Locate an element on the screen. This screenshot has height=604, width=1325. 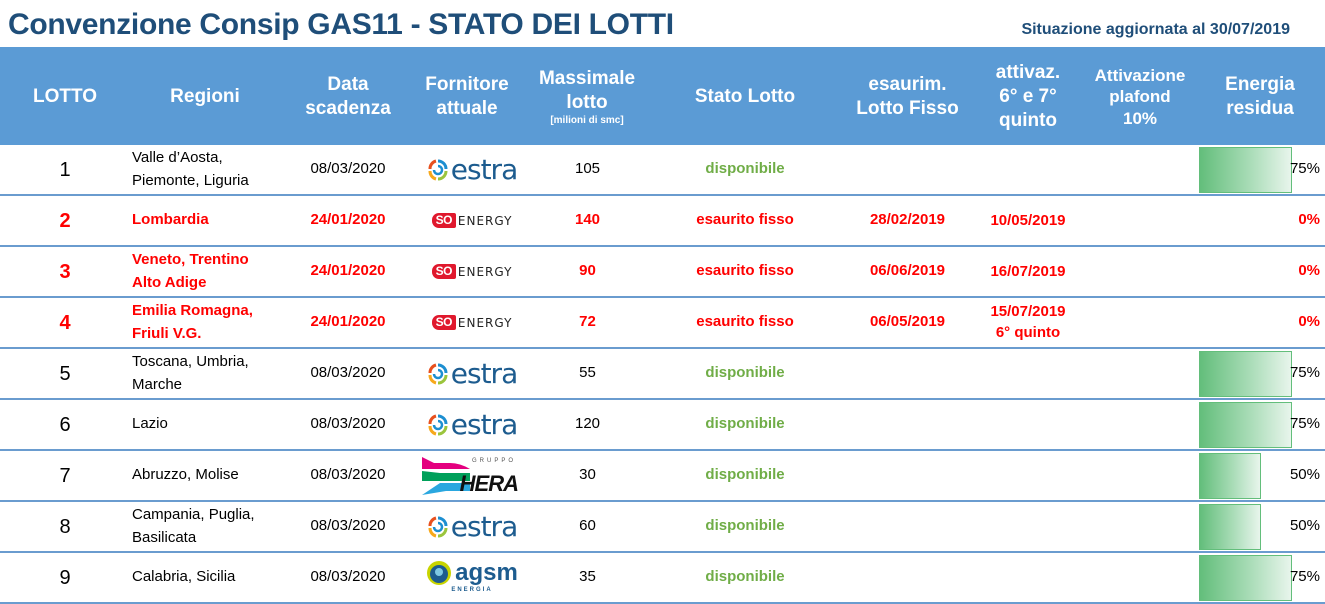
regioni-cell: Calabria, Sicilia is located at coordinates (212, 577).